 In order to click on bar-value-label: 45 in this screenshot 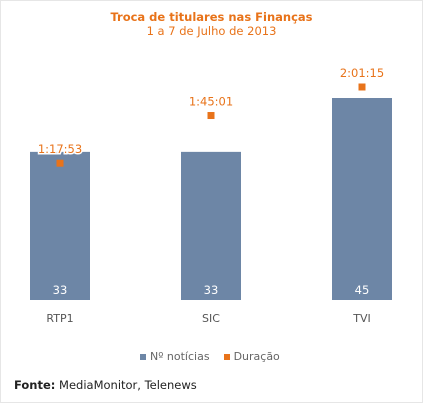, I will do `click(362, 290)`.